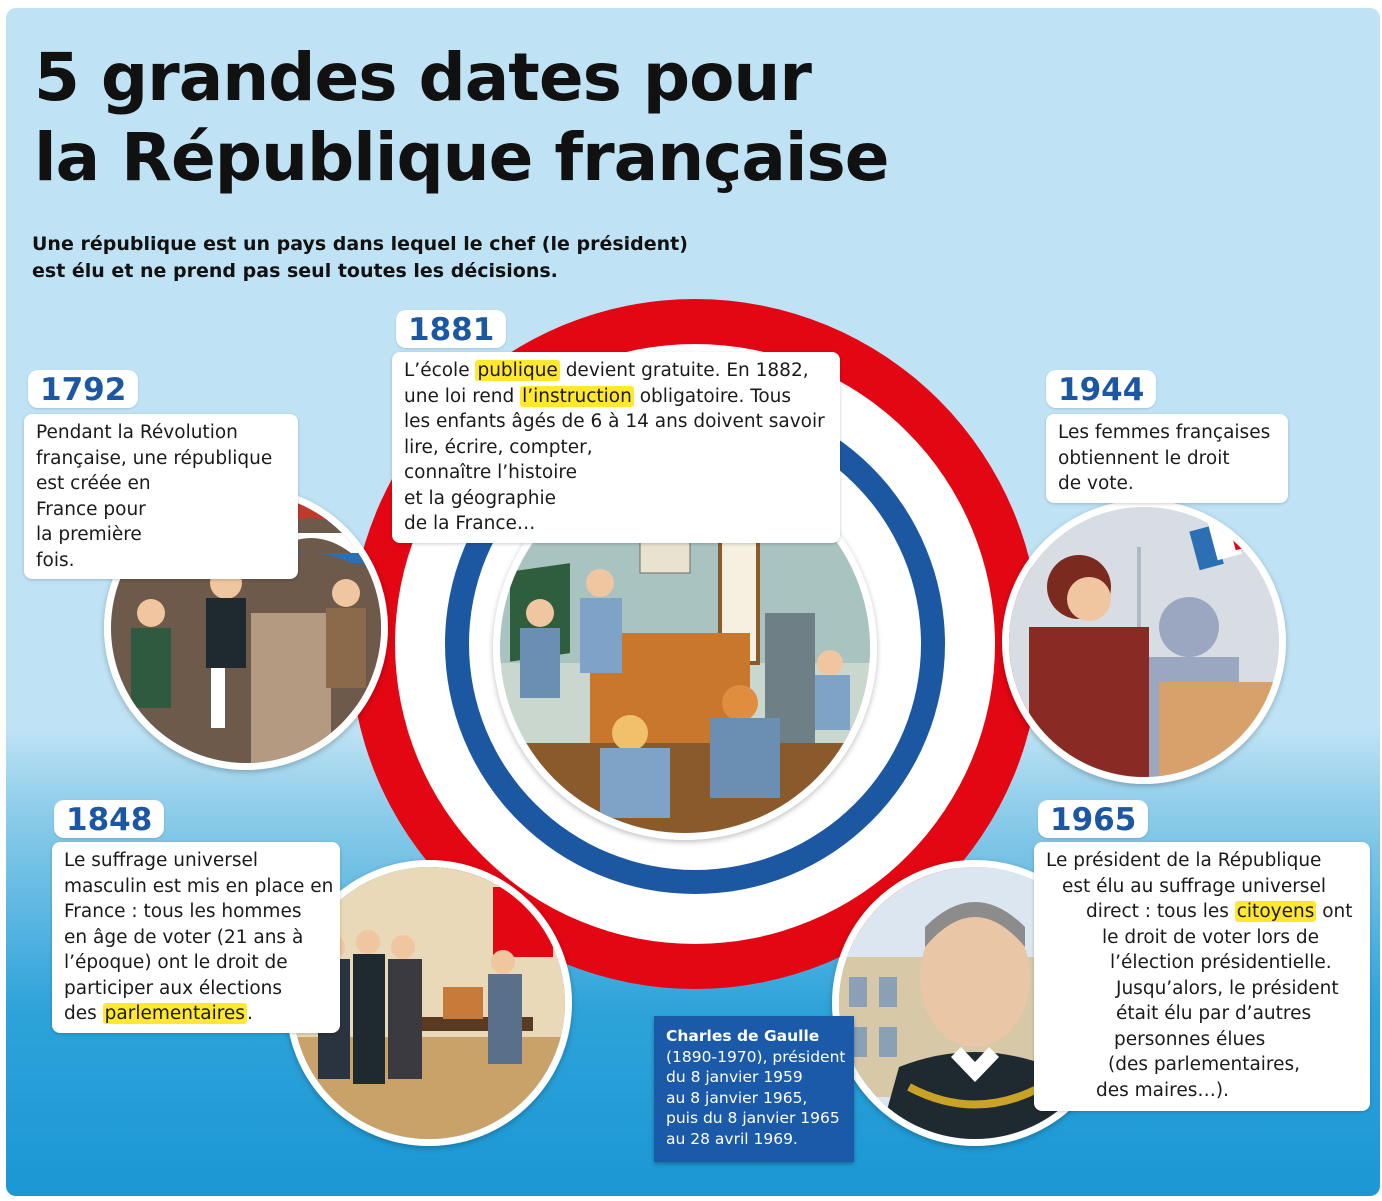 The image size is (1382, 1201). What do you see at coordinates (423, 77) in the screenshot?
I see `title-line-1: 5 grandes dates pour` at bounding box center [423, 77].